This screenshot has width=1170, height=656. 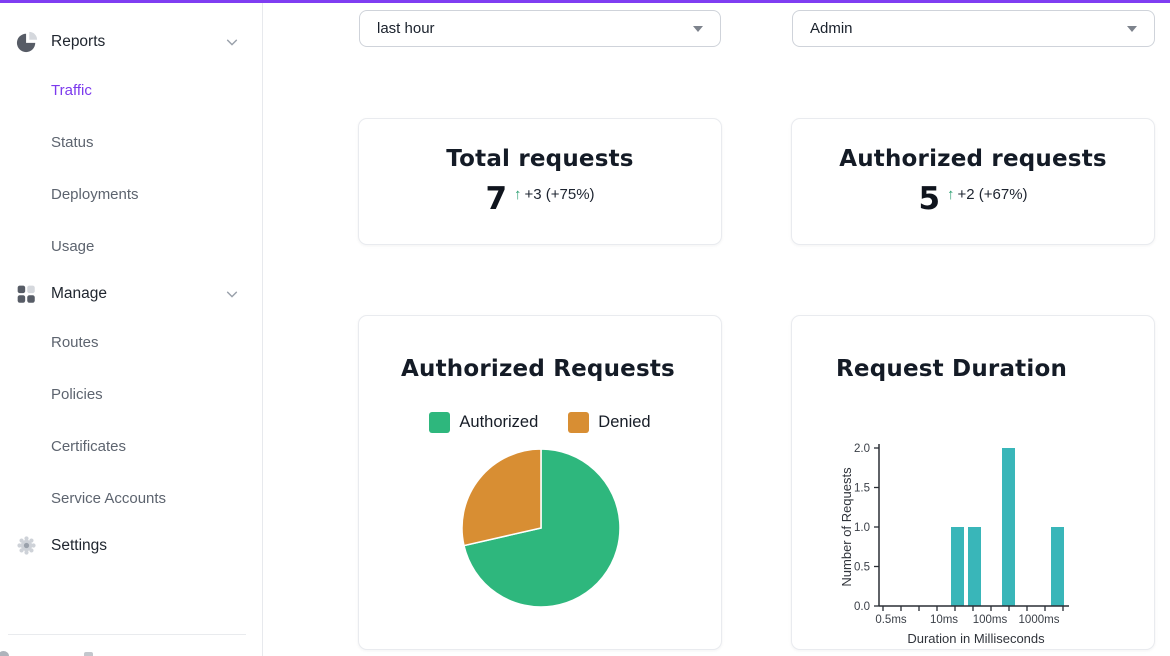 What do you see at coordinates (624, 422) in the screenshot?
I see `legend-label: Denied` at bounding box center [624, 422].